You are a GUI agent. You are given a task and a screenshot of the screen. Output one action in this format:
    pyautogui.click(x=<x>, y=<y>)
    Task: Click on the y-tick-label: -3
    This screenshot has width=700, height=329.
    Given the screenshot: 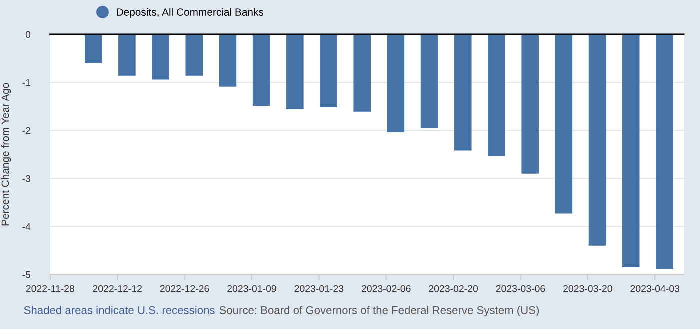 What is the action you would take?
    pyautogui.click(x=26, y=178)
    